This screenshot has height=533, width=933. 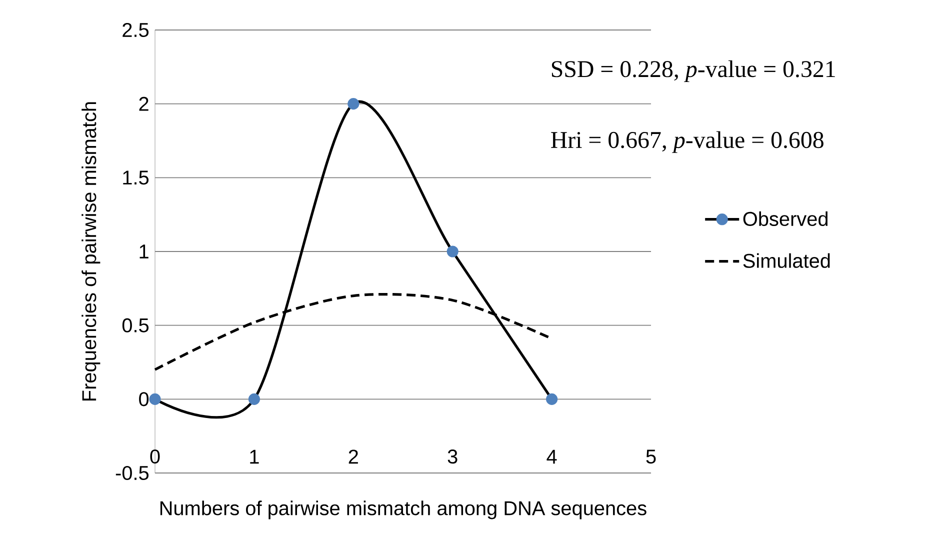 What do you see at coordinates (403, 510) in the screenshot?
I see `x-axis-title: Numbers of pairwise mismatch among DNA sequences` at bounding box center [403, 510].